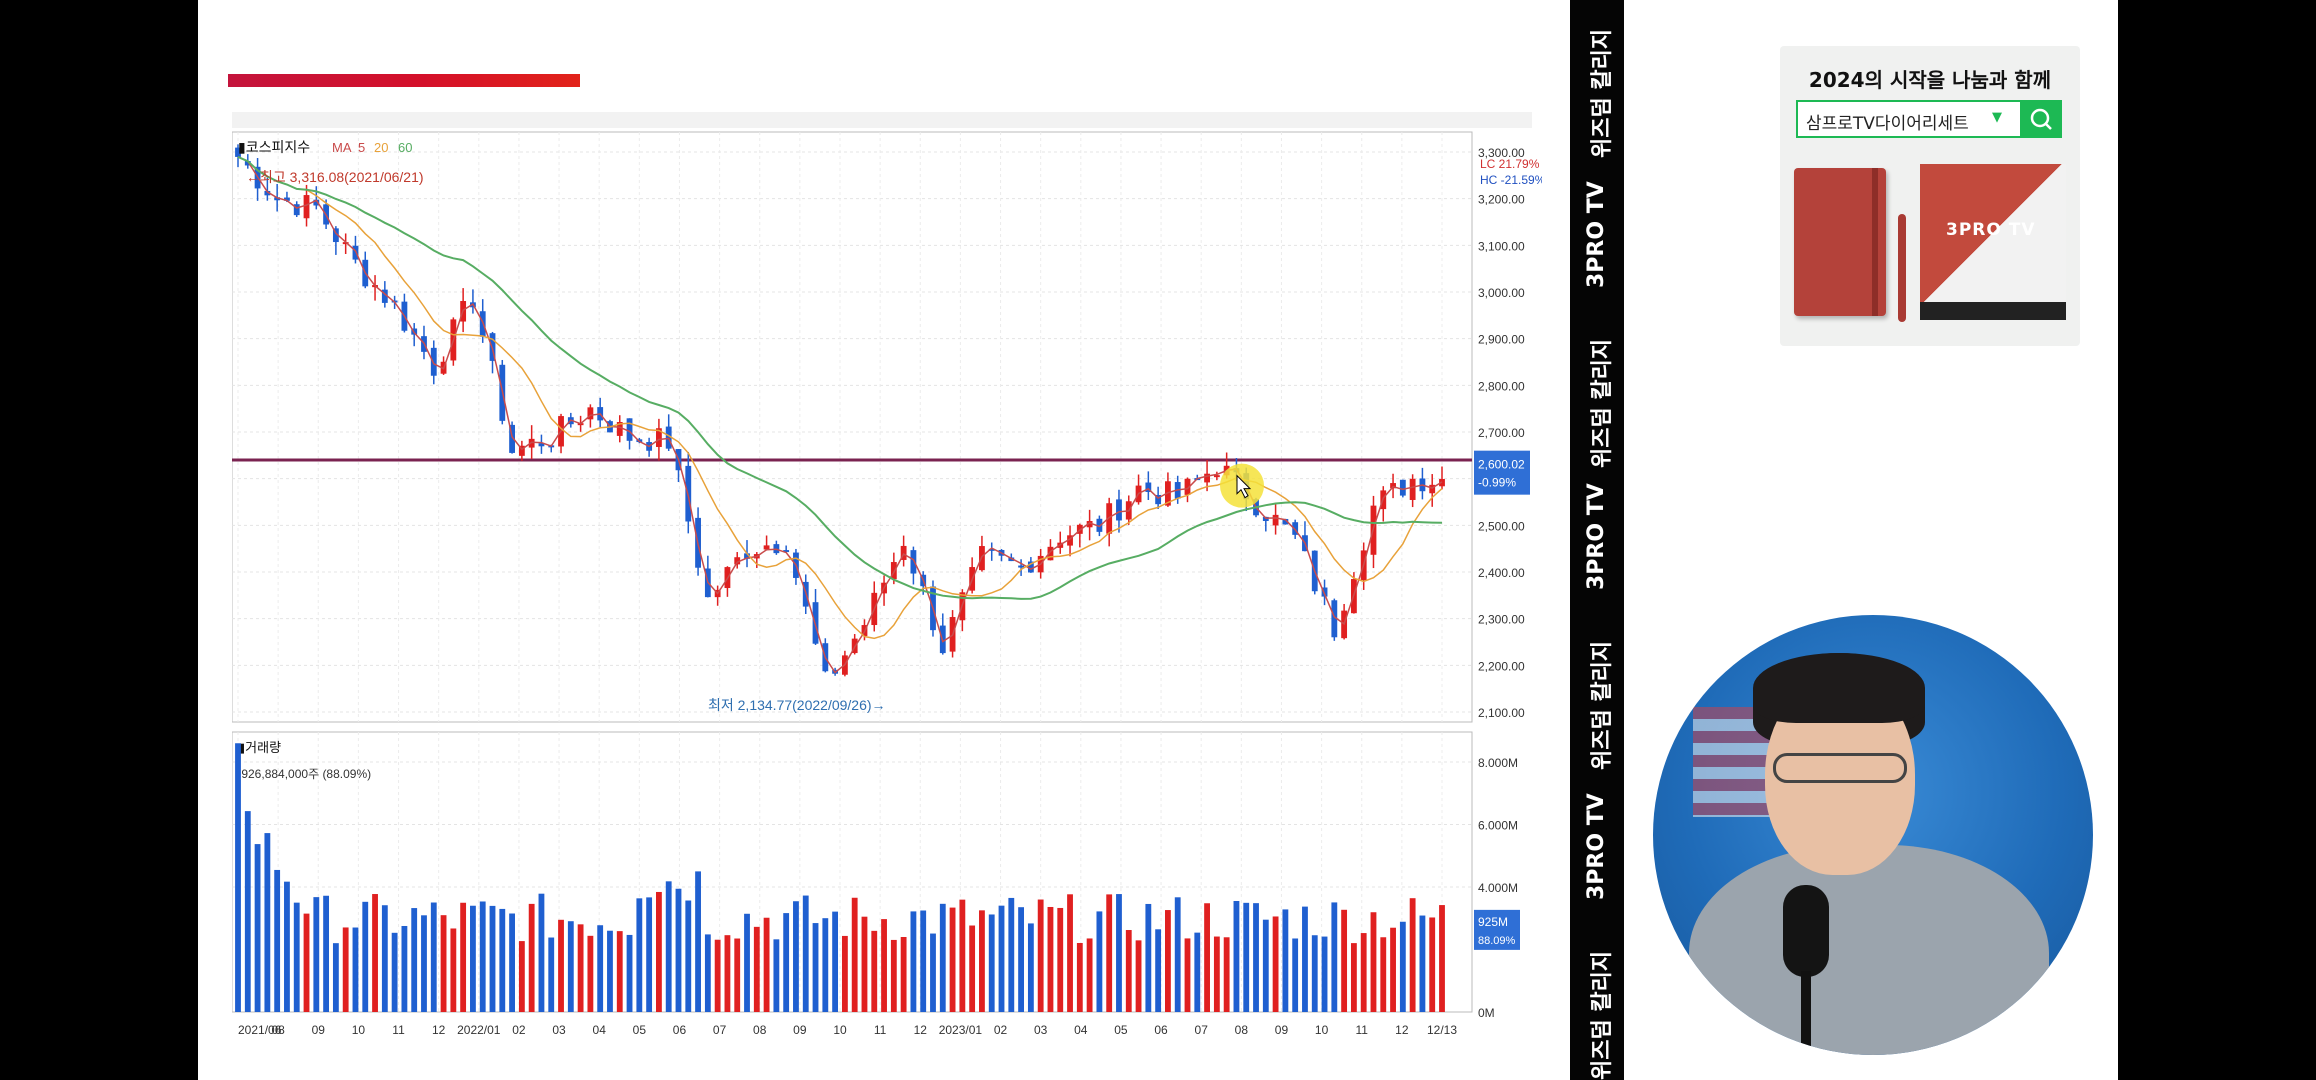 Image resolution: width=2316 pixels, height=1080 pixels. Describe the element at coordinates (1930, 196) in the screenshot. I see `promo-card: 2024의 시작을 나눔과 함께 삼프로TV다이어리세트 ▼ 3PRO TV` at that location.